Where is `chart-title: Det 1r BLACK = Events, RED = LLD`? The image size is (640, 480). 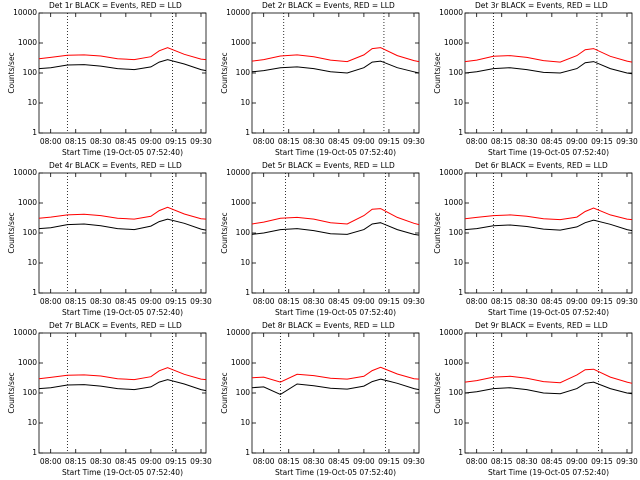
chart-title: Det 1r BLACK = Events, RED = LLD is located at coordinates (115, 5).